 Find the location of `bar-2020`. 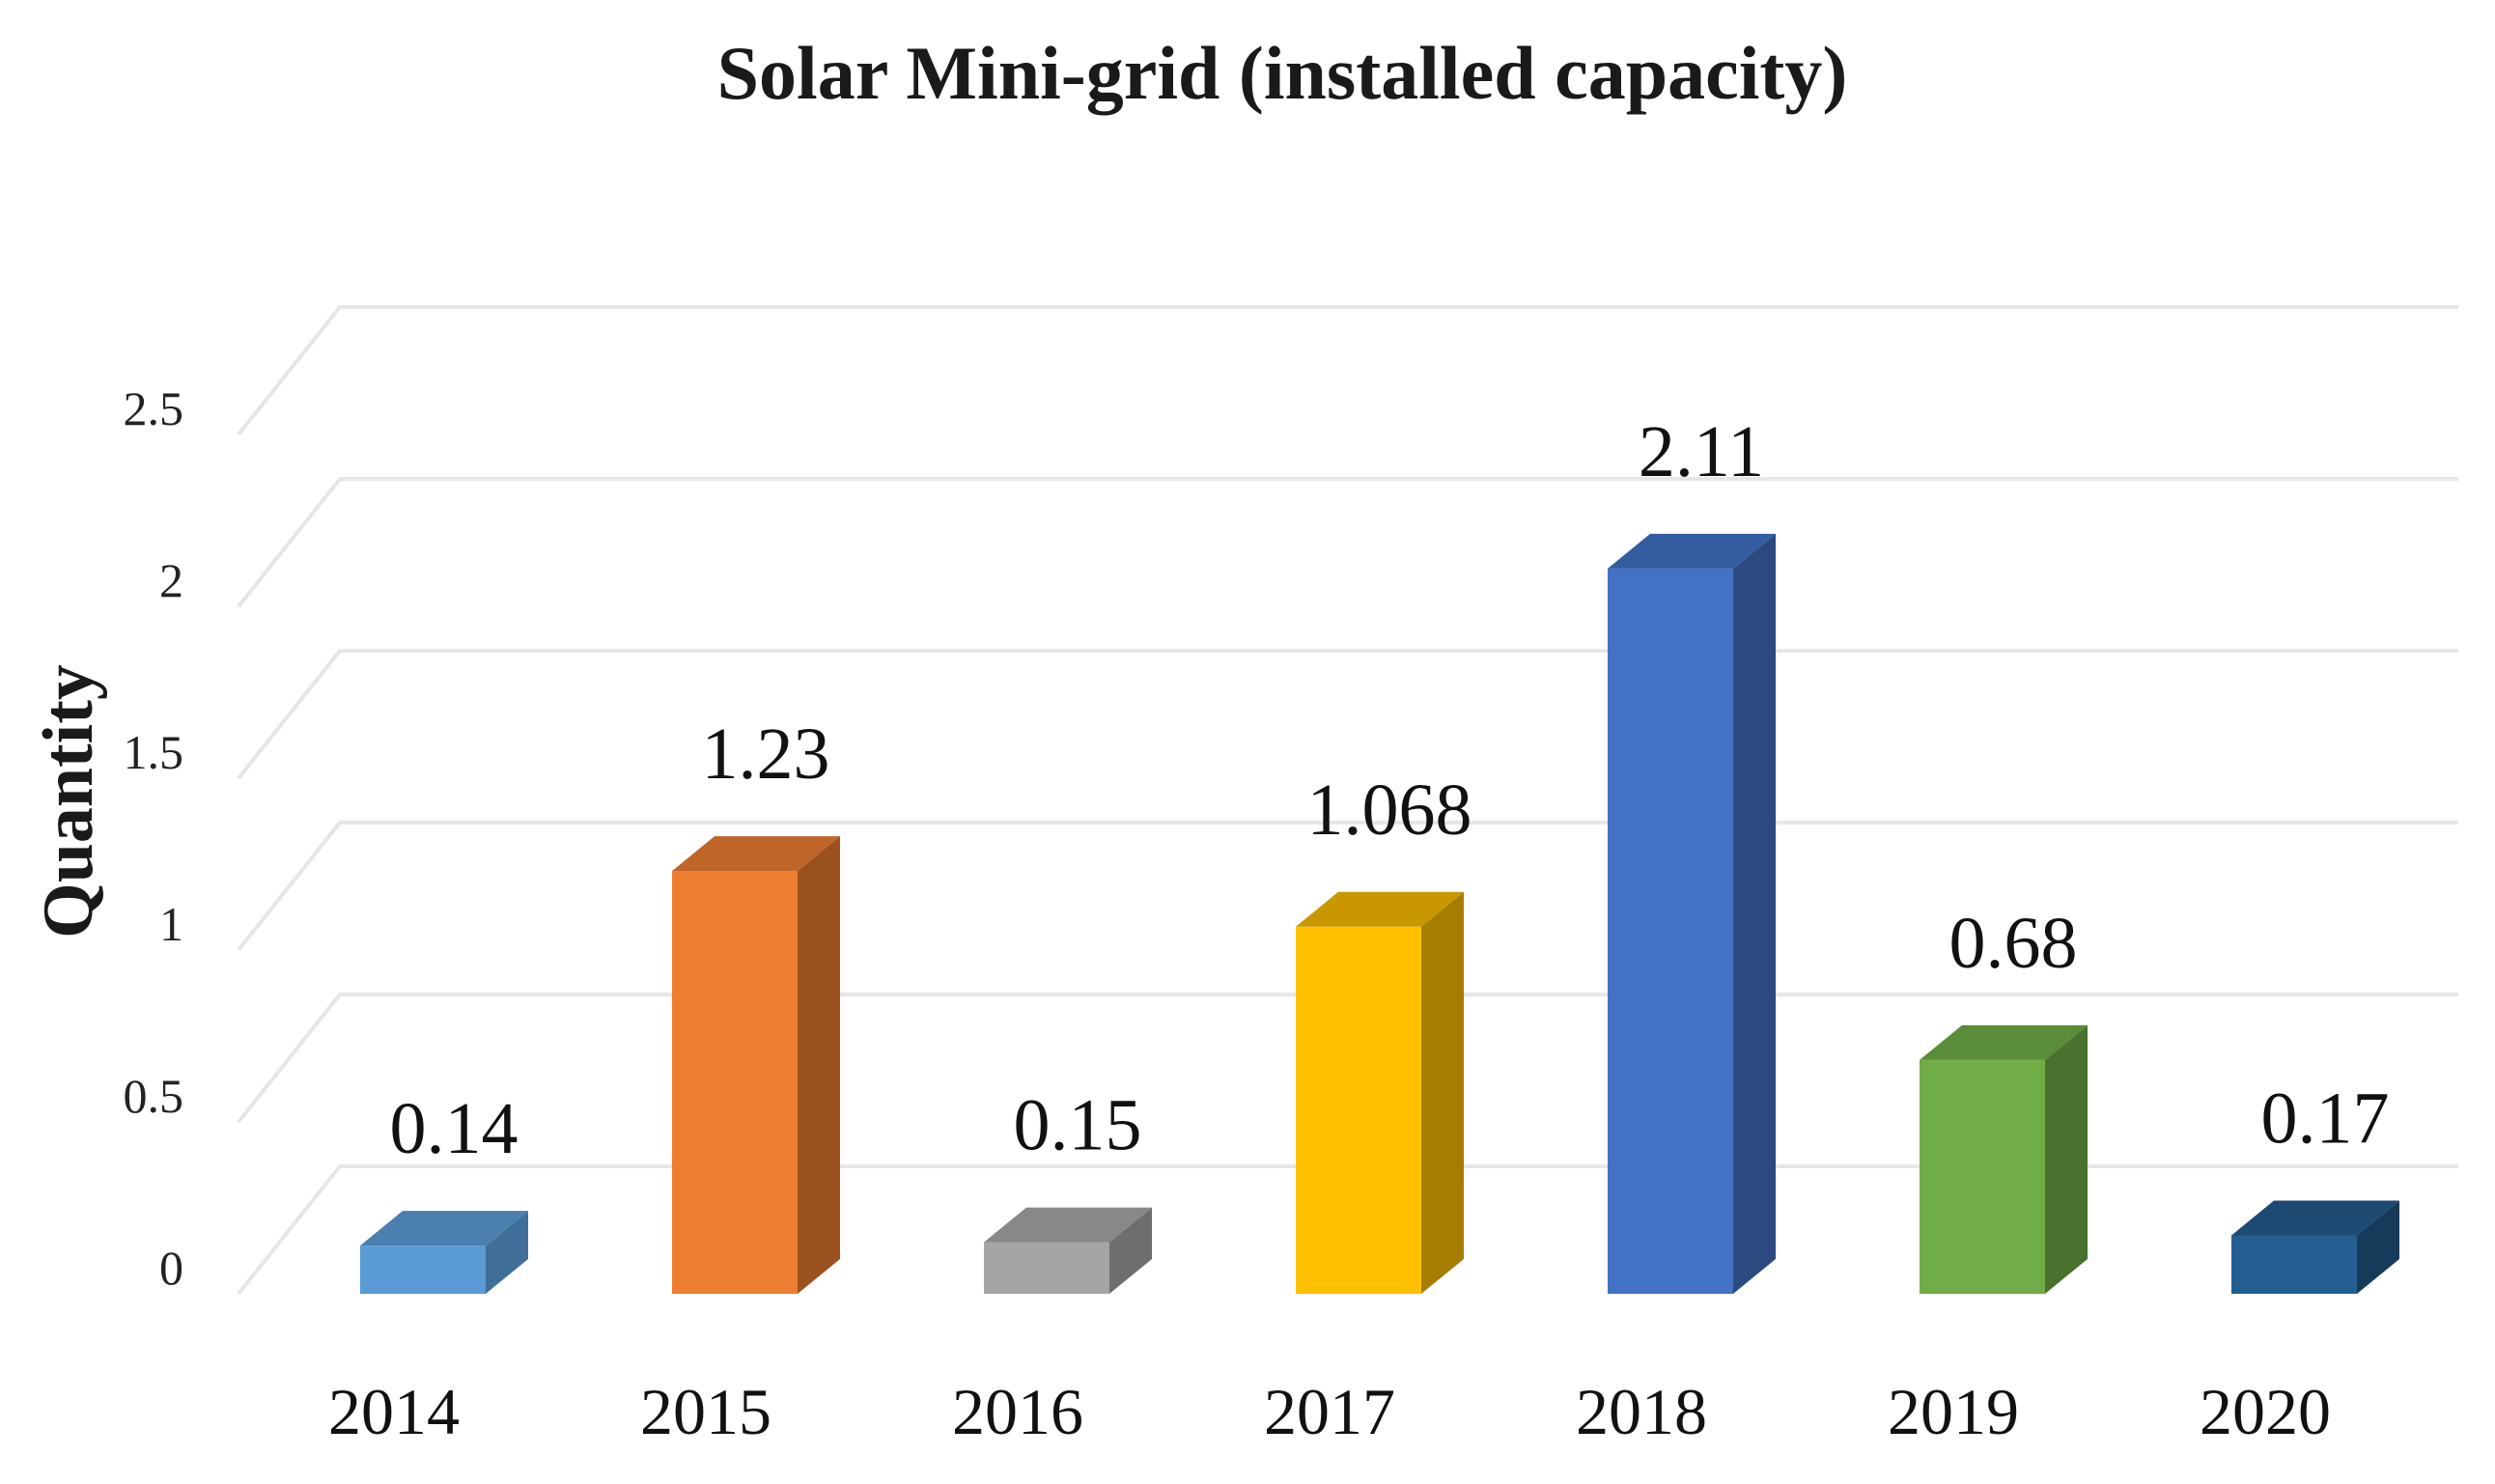

bar-2020 is located at coordinates (2315, 1247).